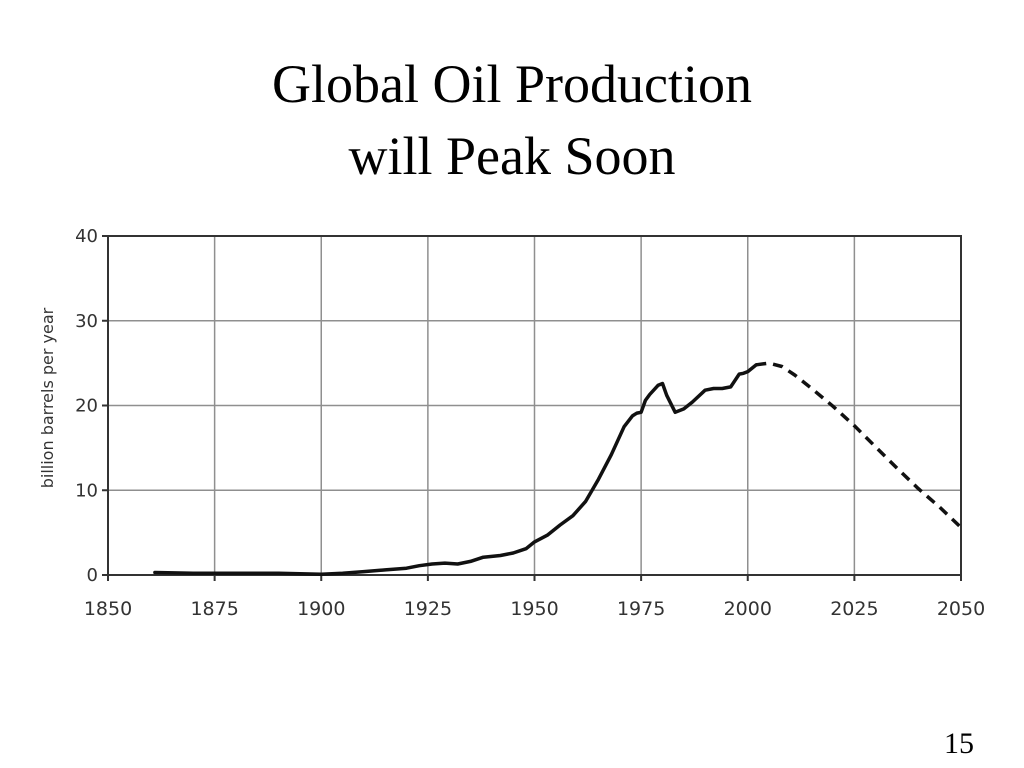 Image resolution: width=1024 pixels, height=768 pixels. Describe the element at coordinates (92, 575) in the screenshot. I see `y-tick-label: 0` at that location.